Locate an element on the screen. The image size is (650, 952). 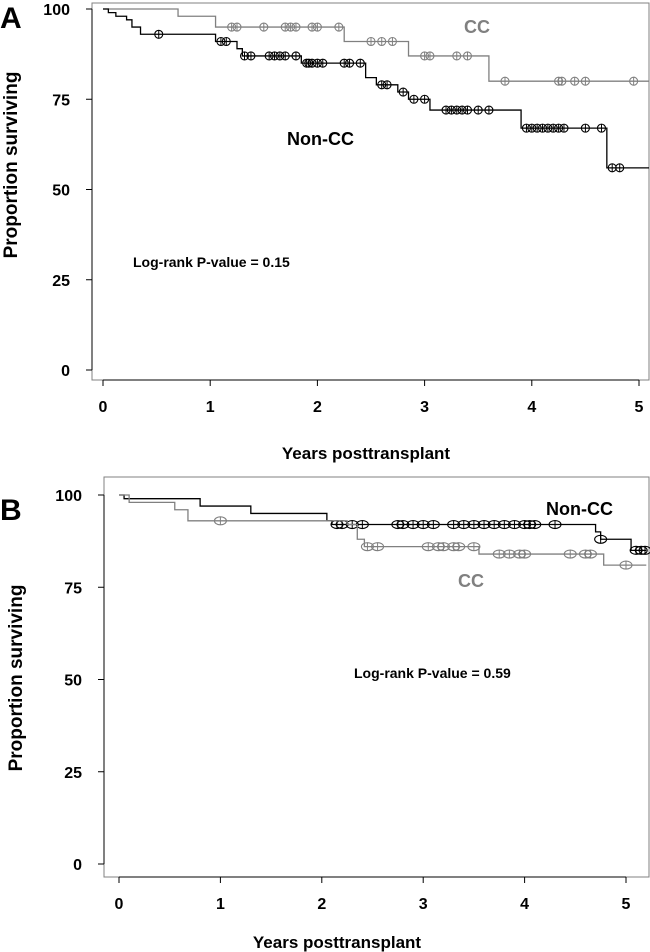
panel-a-x-tick-label: 2 is located at coordinates (317, 407).